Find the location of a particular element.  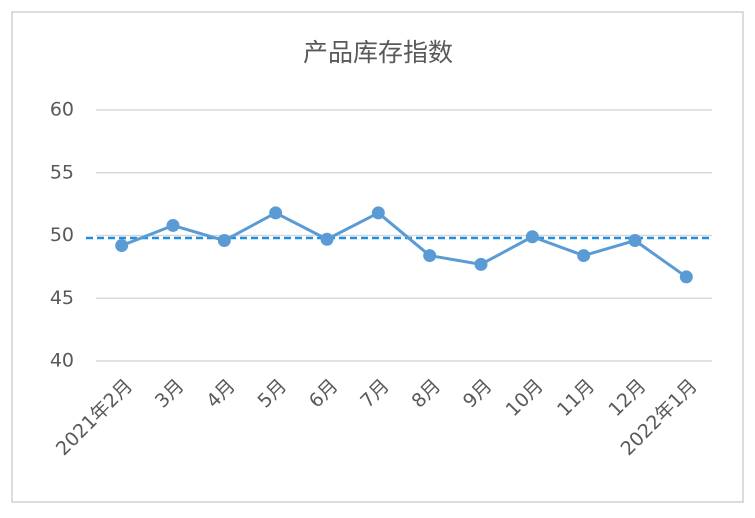

y-tick-label: 50 is located at coordinates (62, 235).